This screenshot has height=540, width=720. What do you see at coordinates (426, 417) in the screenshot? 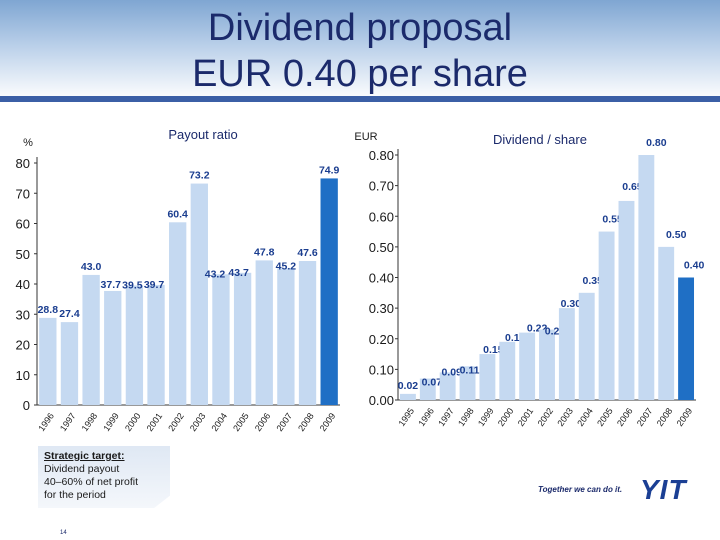
I see `dividend-x-tick-label: 1996` at bounding box center [426, 417].